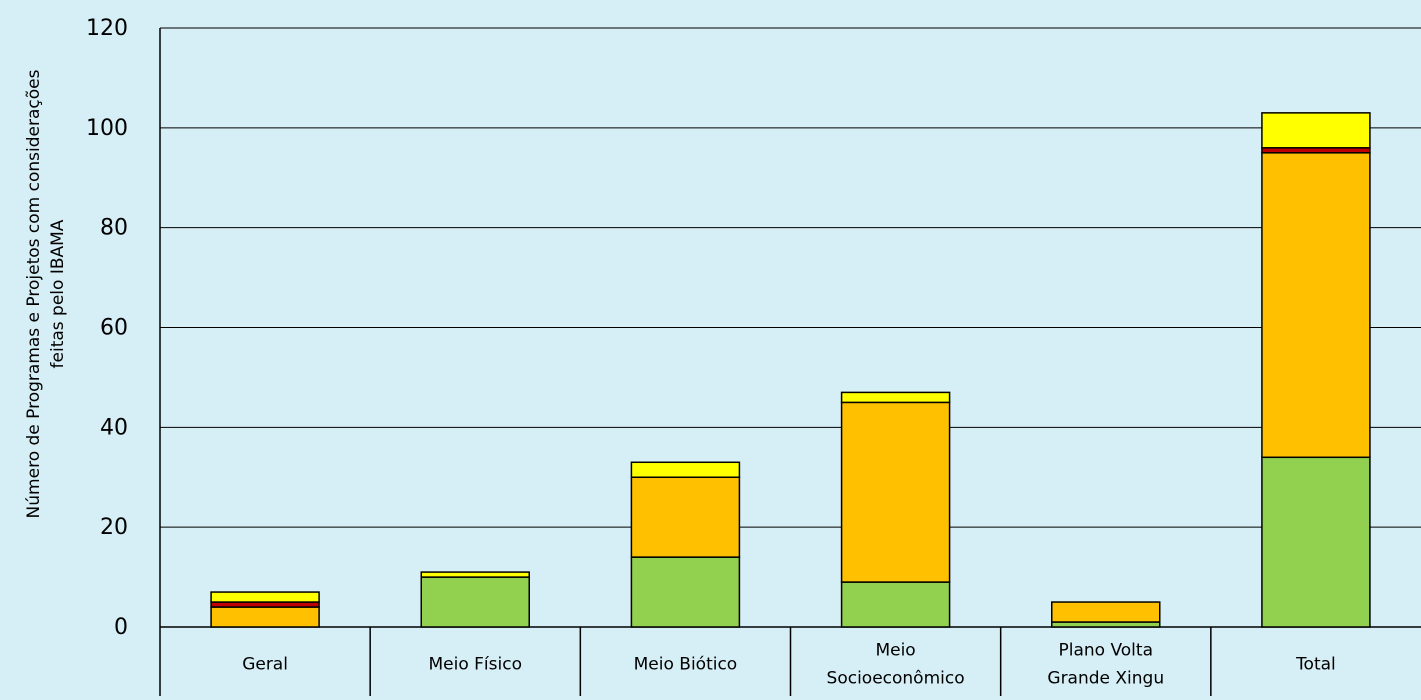 The image size is (1421, 700). What do you see at coordinates (114, 228) in the screenshot?
I see `y-tick-label: 80` at bounding box center [114, 228].